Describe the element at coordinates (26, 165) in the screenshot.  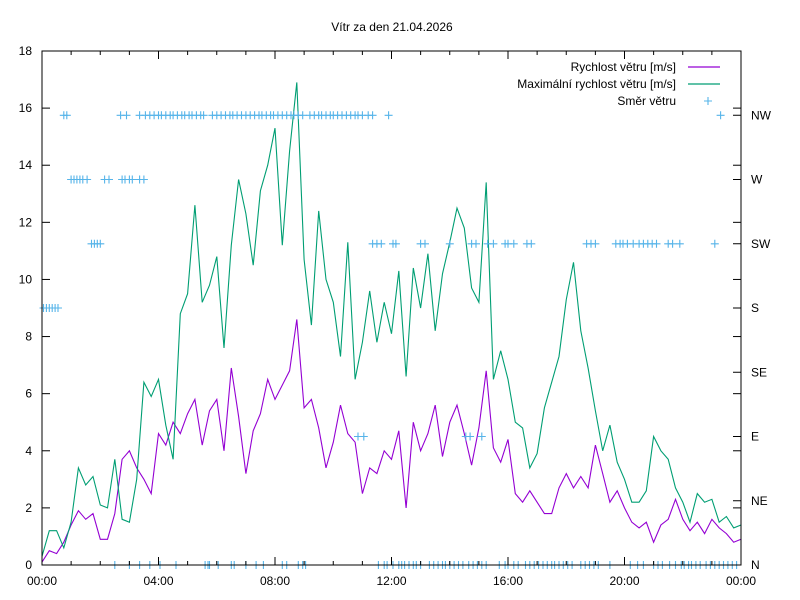
I see `y-tick-label: 14` at that location.